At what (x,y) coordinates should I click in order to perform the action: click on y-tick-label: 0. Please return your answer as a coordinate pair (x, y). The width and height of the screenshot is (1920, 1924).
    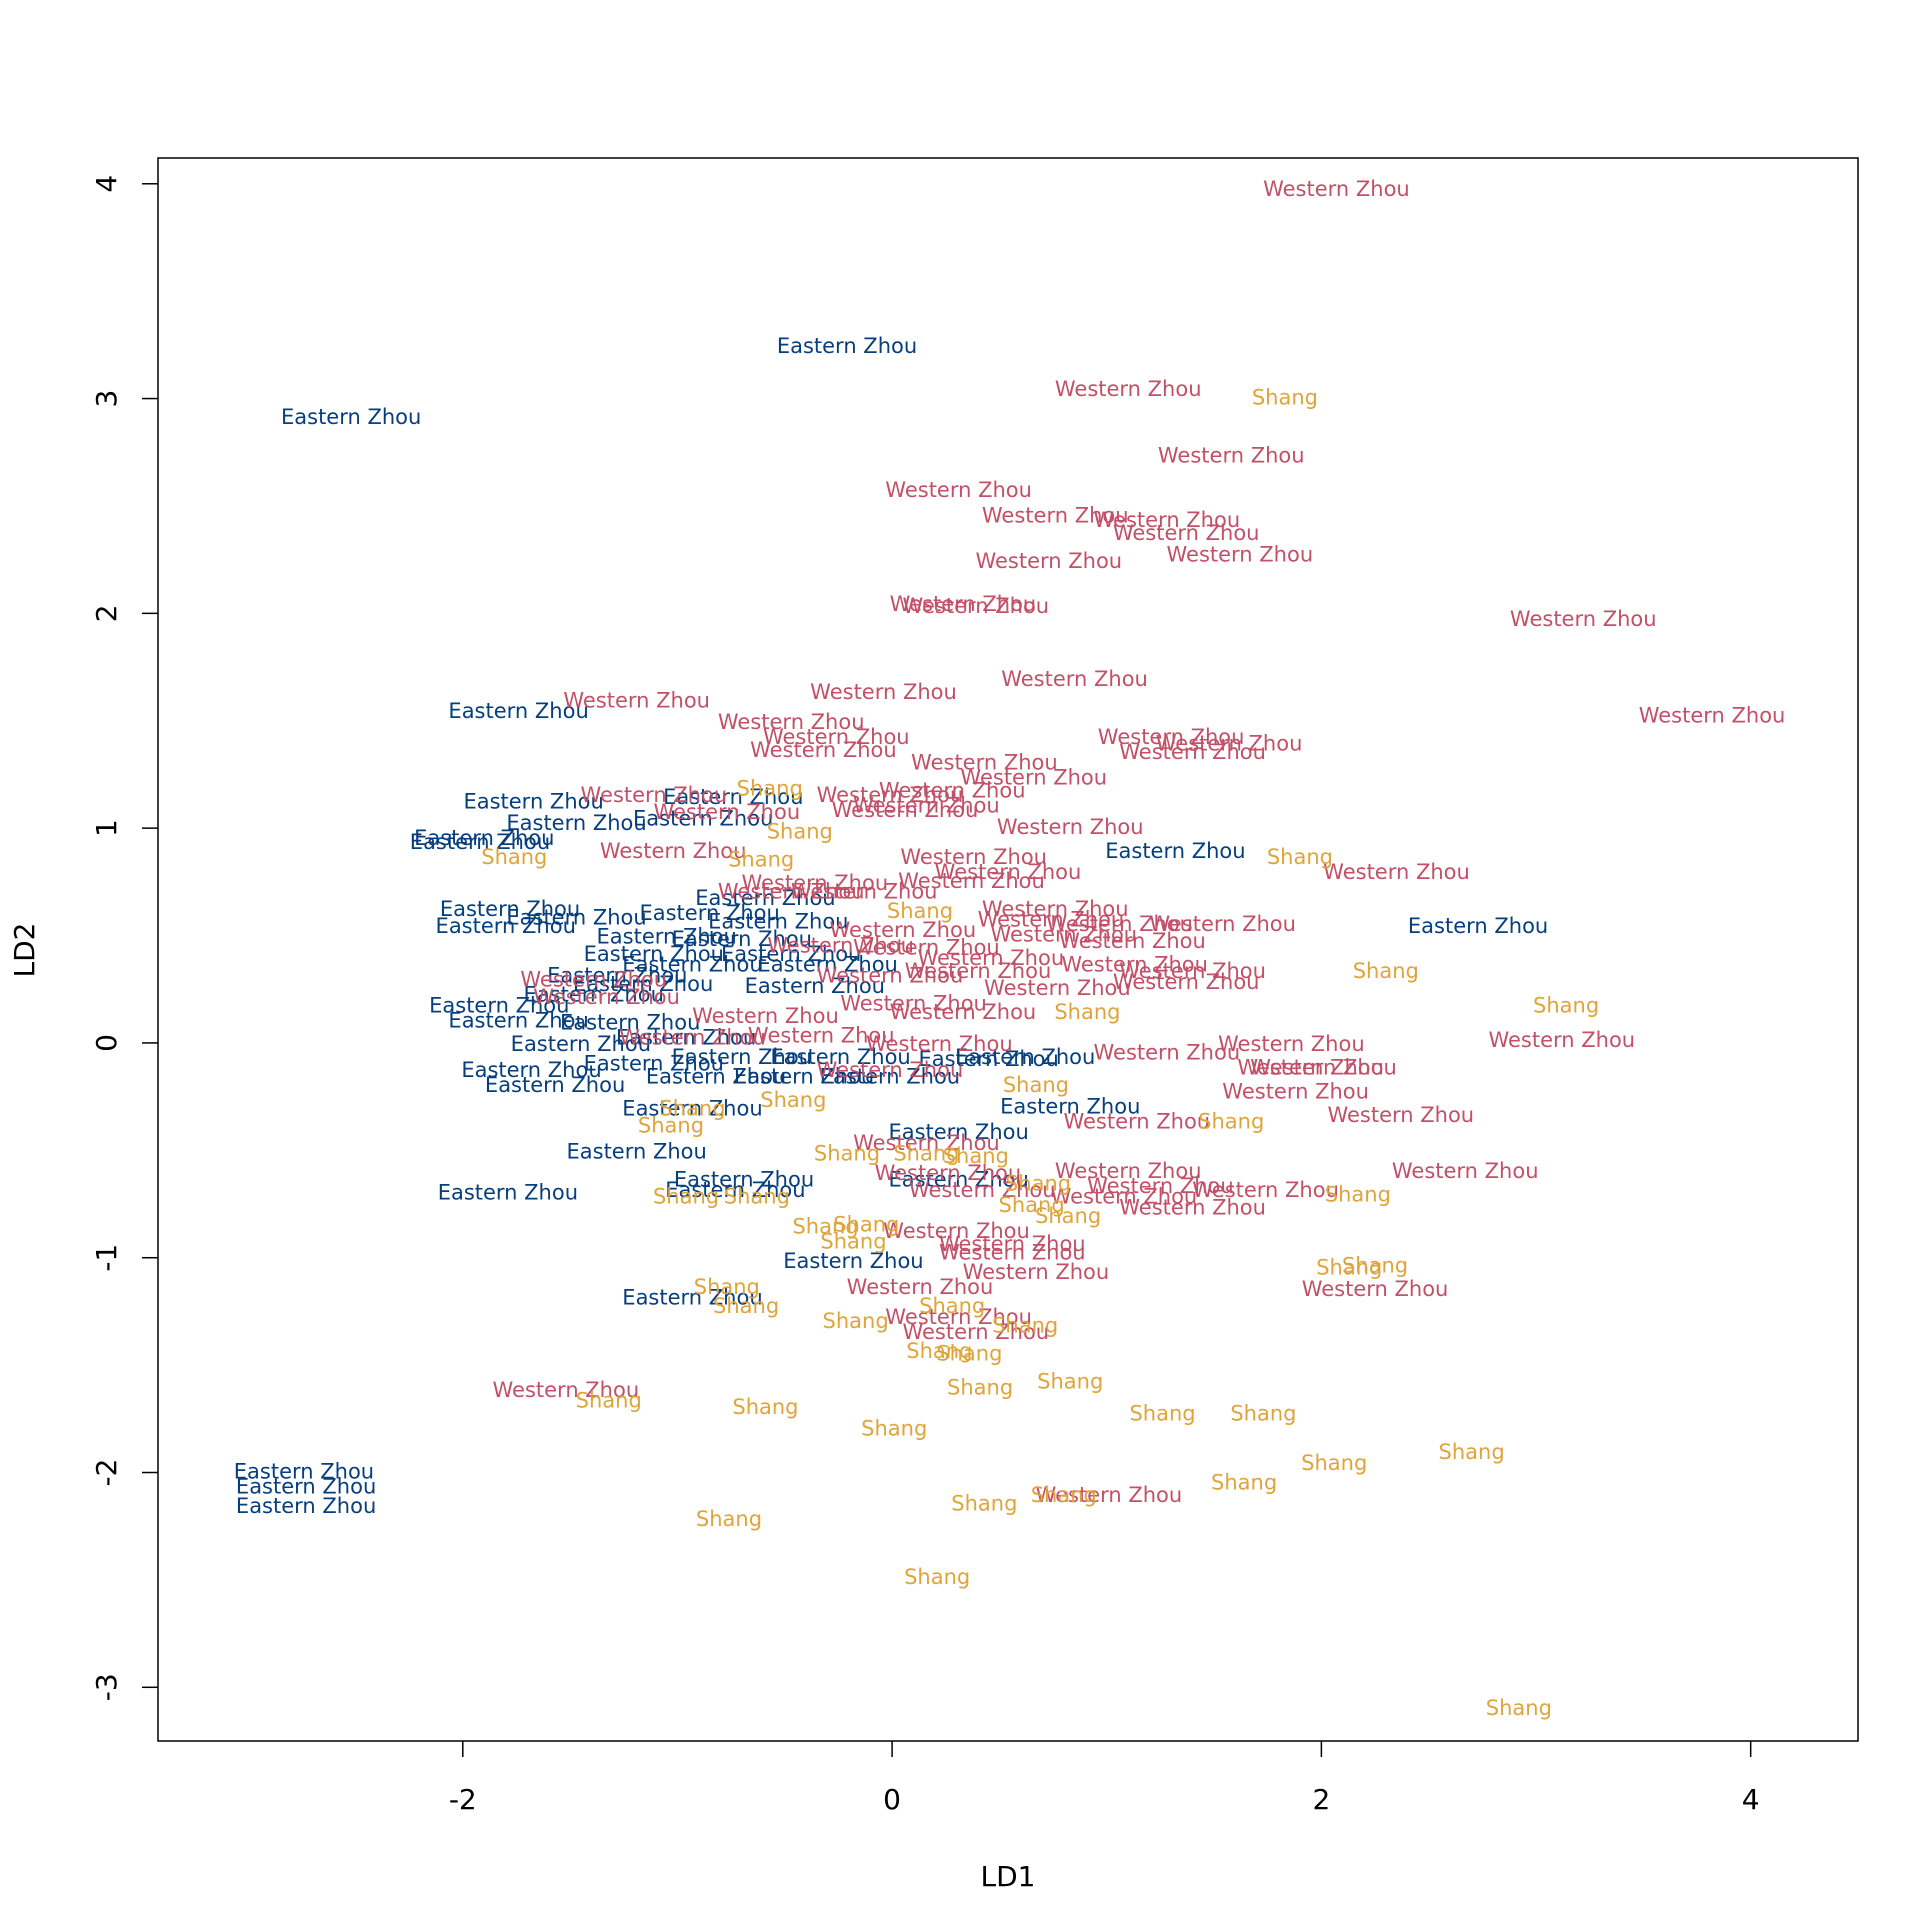
    Looking at the image, I should click on (106, 1043).